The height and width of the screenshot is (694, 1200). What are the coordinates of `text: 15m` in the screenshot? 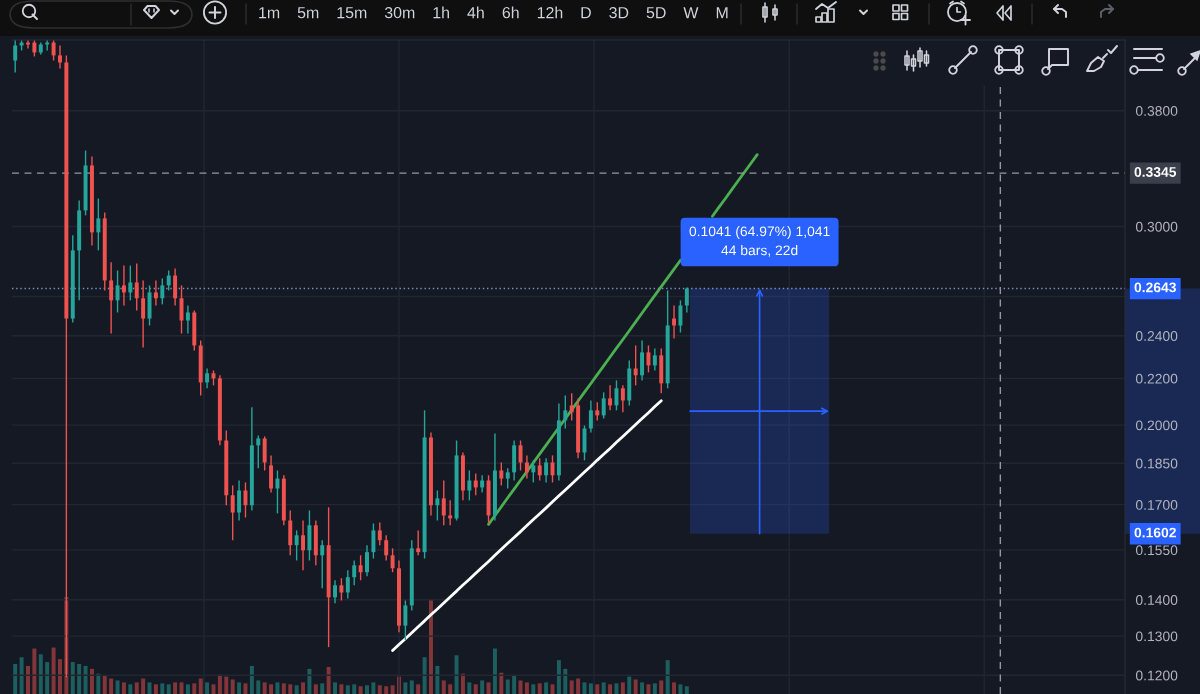 It's located at (352, 13).